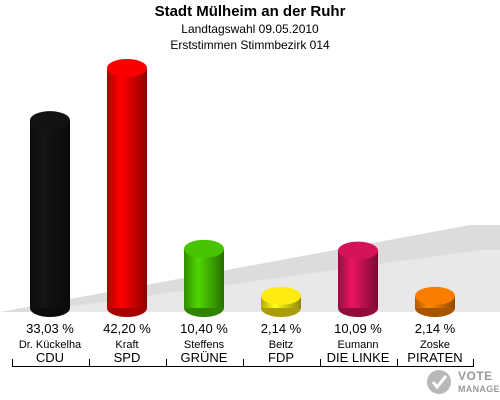 This screenshot has width=500, height=400. What do you see at coordinates (127, 345) in the screenshot?
I see `candidate-label: Kraft` at bounding box center [127, 345].